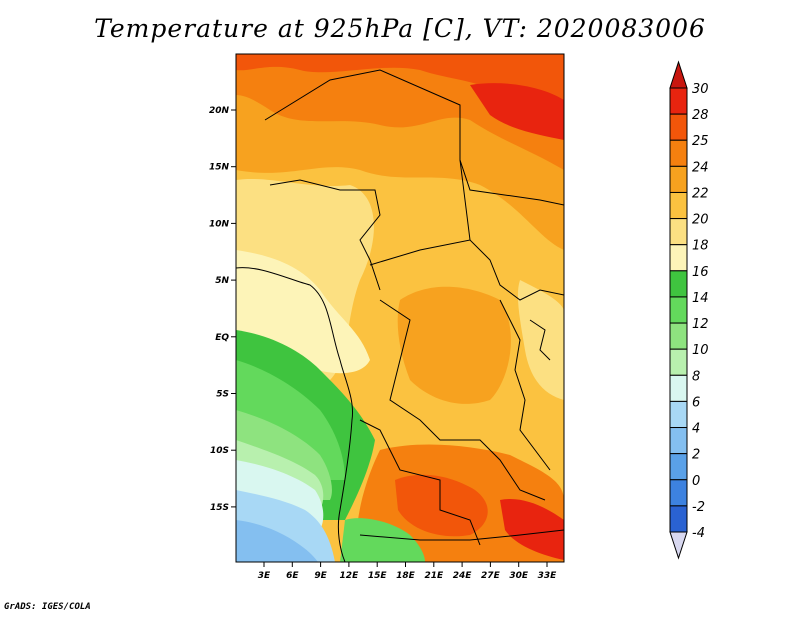  Describe the element at coordinates (519, 576) in the screenshot. I see `lon-tick-label: 30E` at that location.